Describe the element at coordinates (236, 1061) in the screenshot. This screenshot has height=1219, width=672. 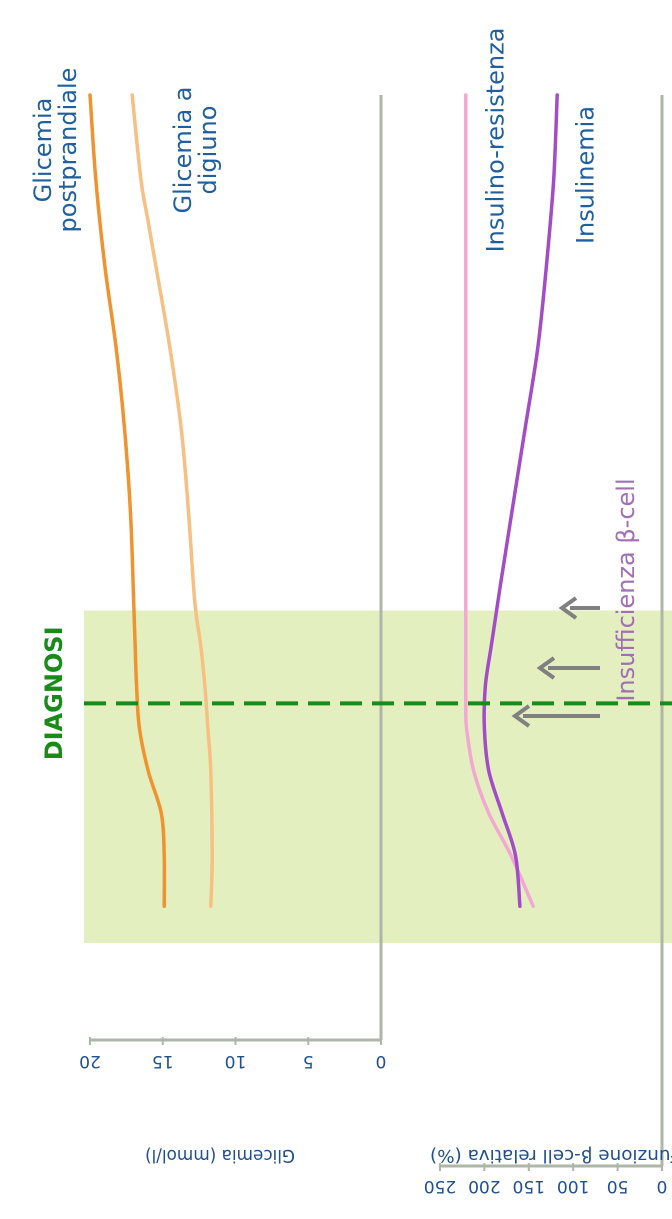
I see `tick-label: 10` at that location.